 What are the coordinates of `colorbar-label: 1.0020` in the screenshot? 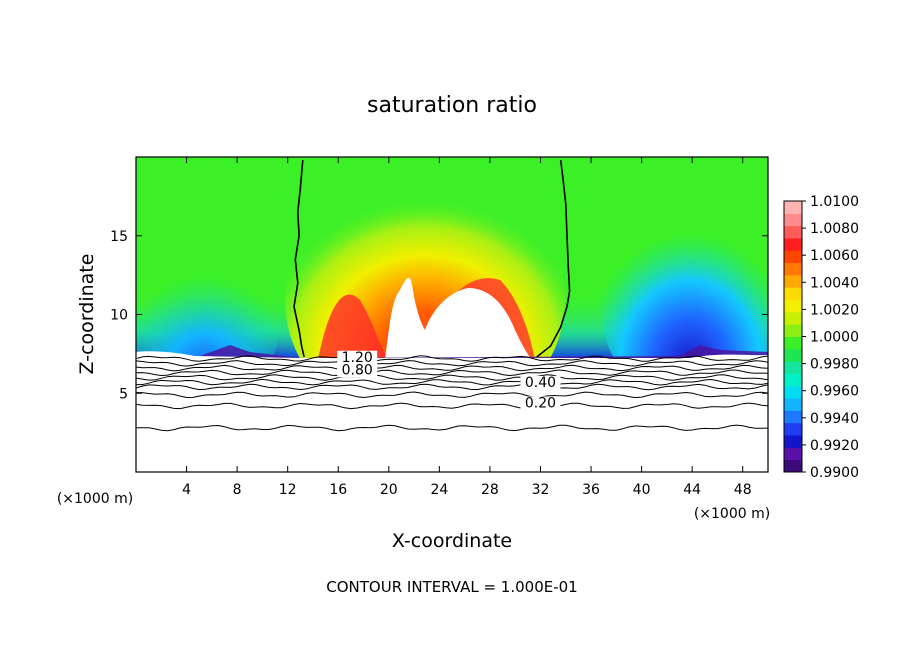 It's located at (834, 310).